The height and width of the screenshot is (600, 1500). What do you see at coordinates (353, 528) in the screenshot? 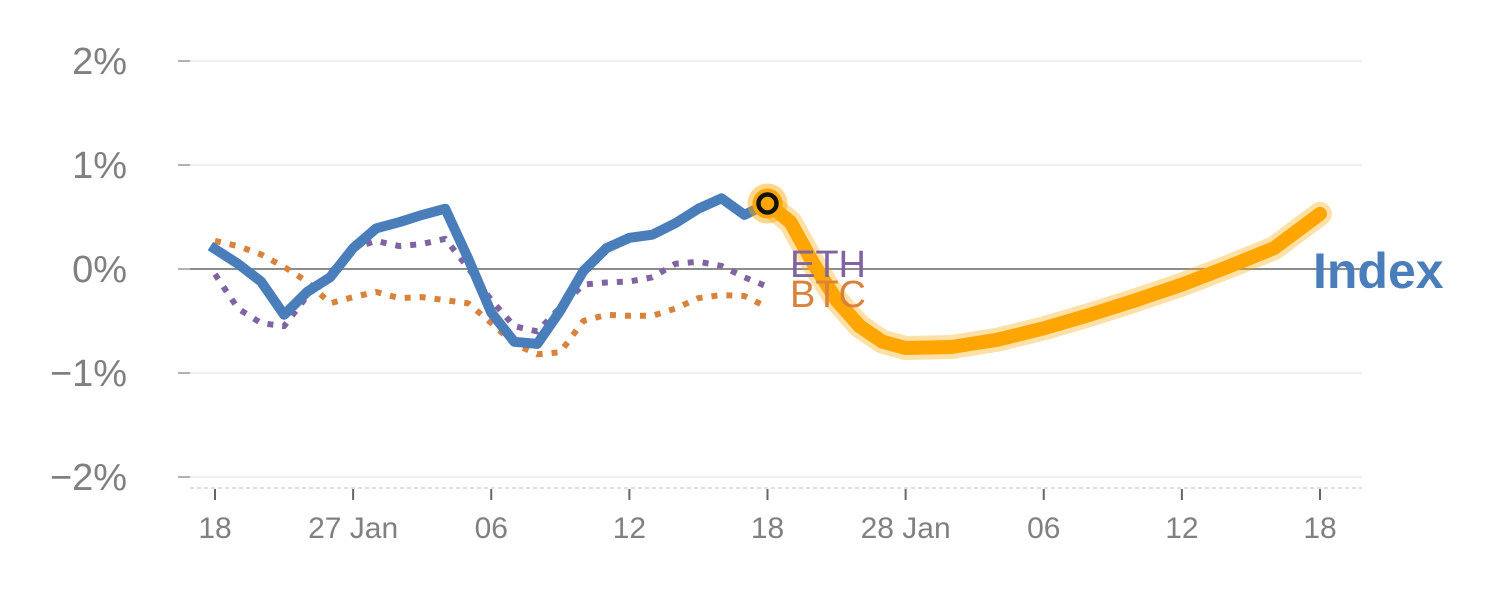
I see `x-tick-label: 27 Jan` at bounding box center [353, 528].